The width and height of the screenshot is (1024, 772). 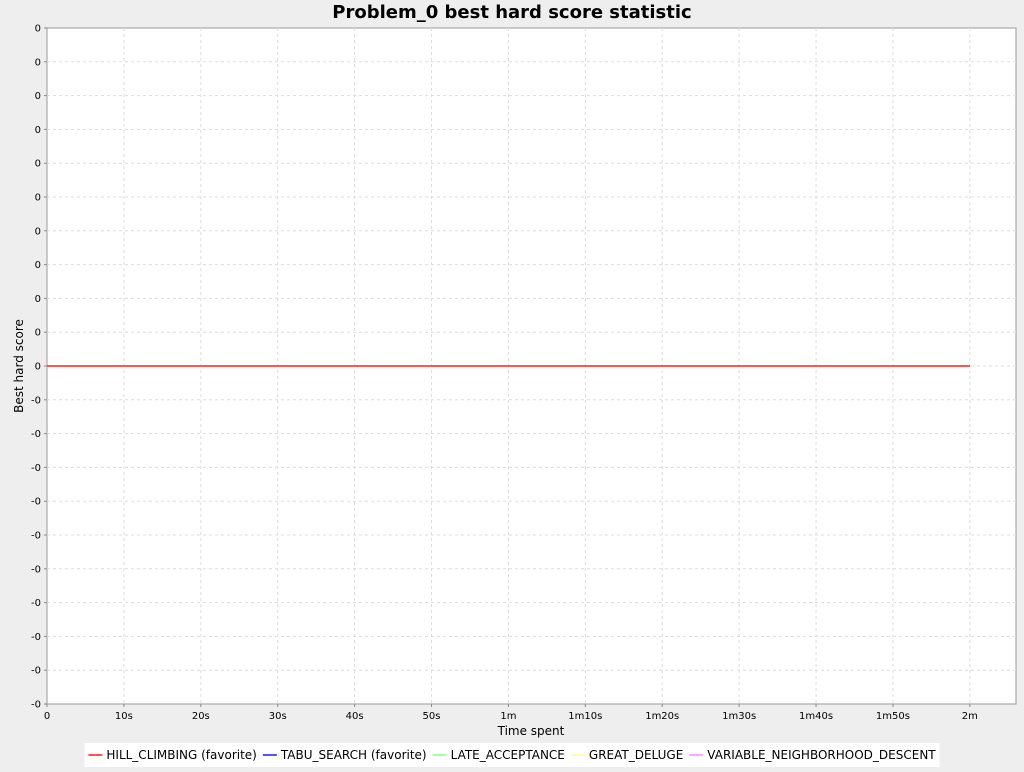 I want to click on x-tick-label: 10s, so click(x=124, y=716).